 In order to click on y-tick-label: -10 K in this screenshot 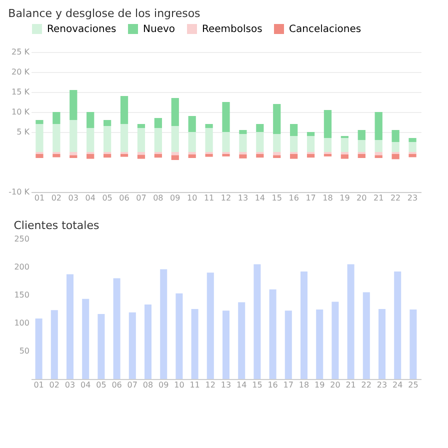, I will do `click(19, 192)`.